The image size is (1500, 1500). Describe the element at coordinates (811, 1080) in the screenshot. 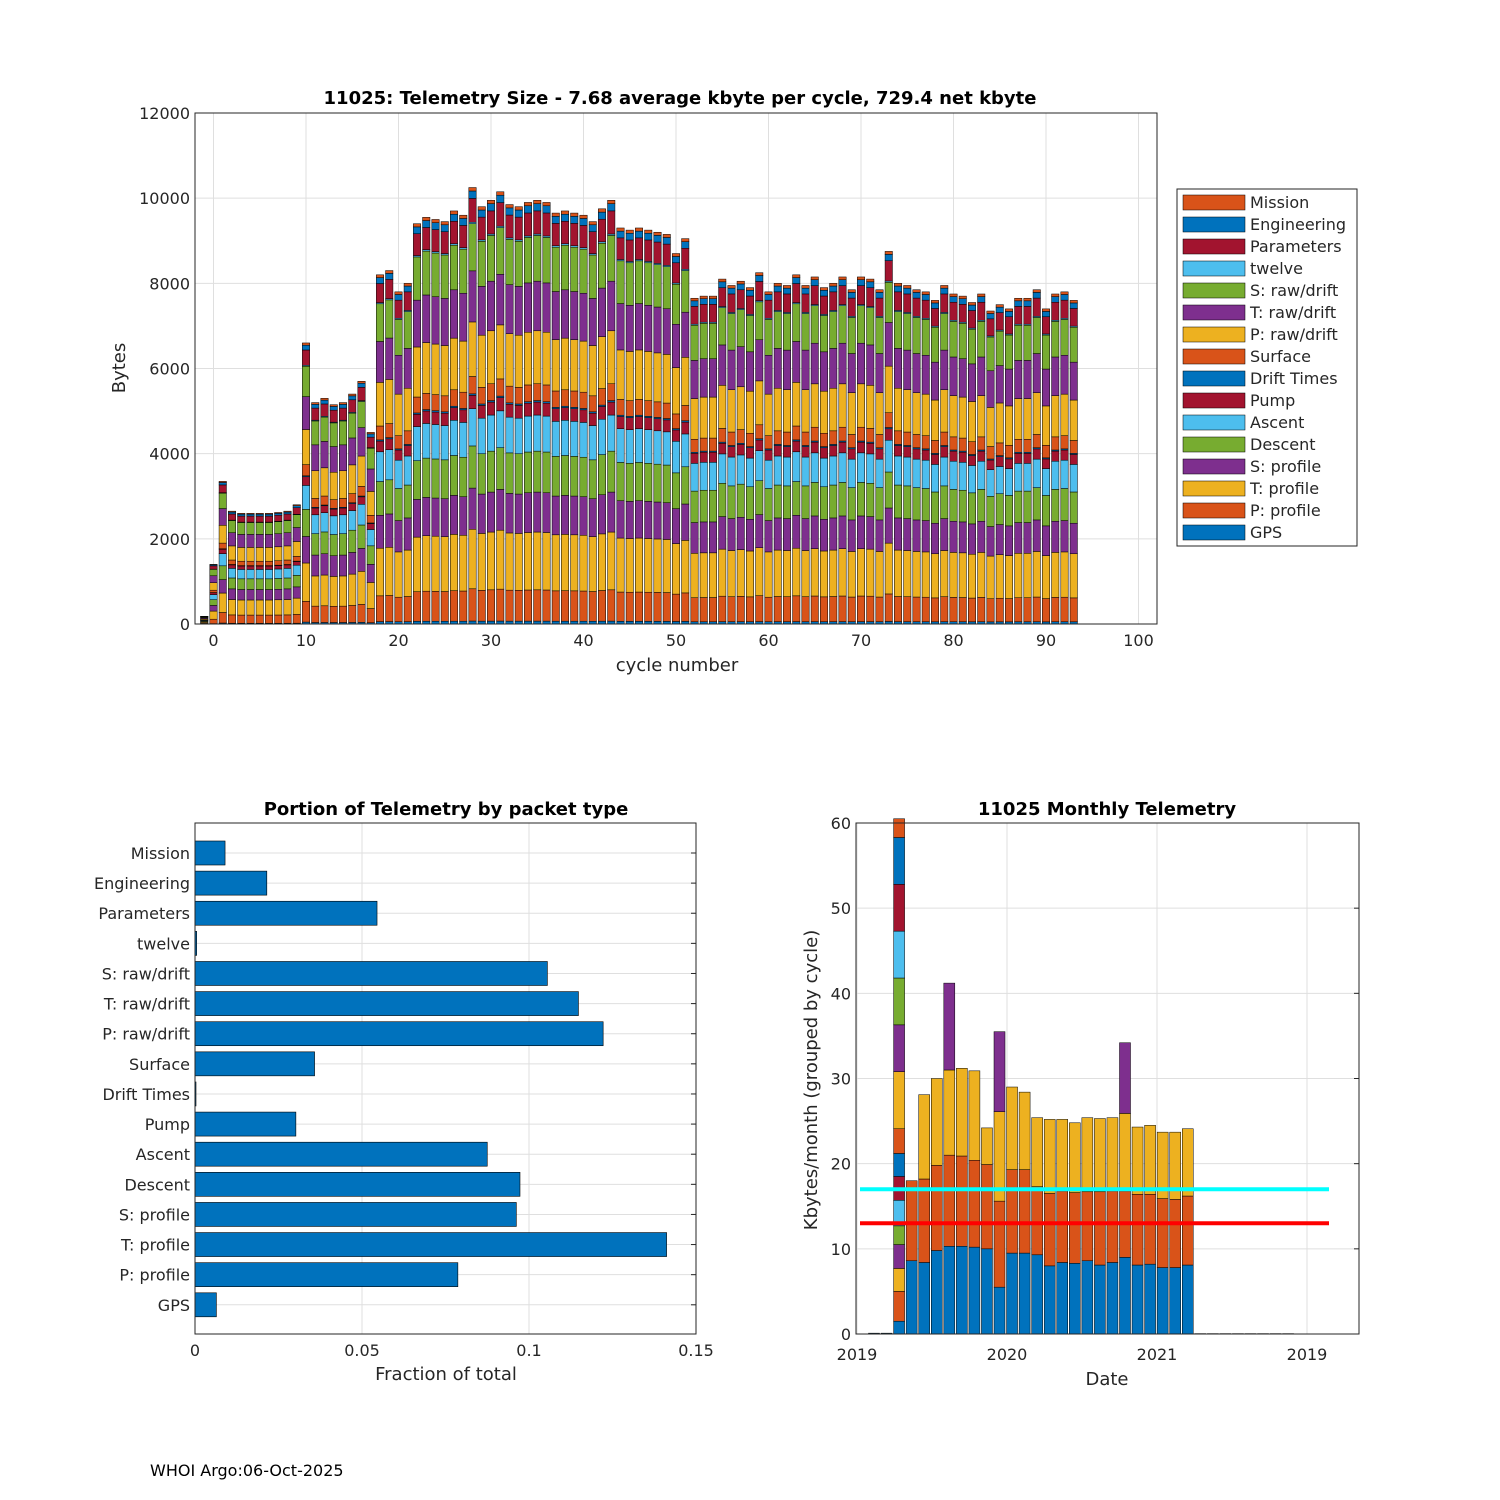

I see `br-y-axis-label: Kbytes/month (grouped by cycle)` at that location.